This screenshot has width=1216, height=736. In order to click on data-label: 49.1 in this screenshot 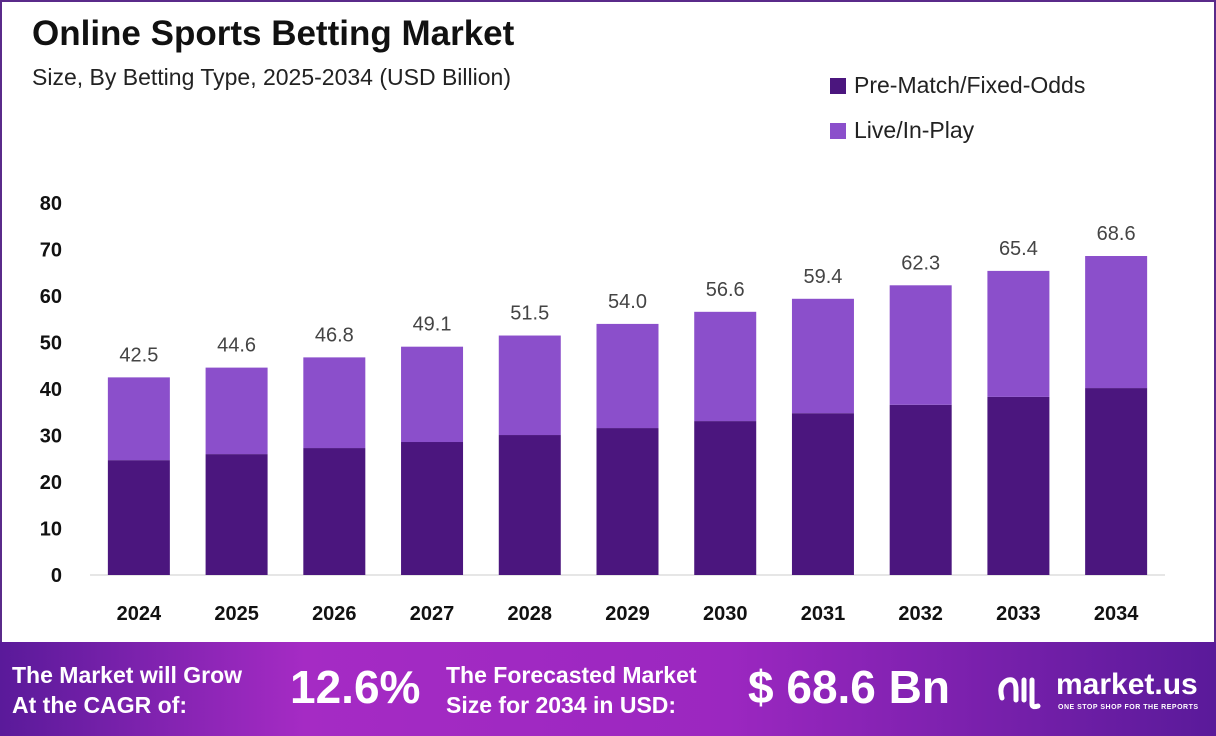, I will do `click(432, 325)`.